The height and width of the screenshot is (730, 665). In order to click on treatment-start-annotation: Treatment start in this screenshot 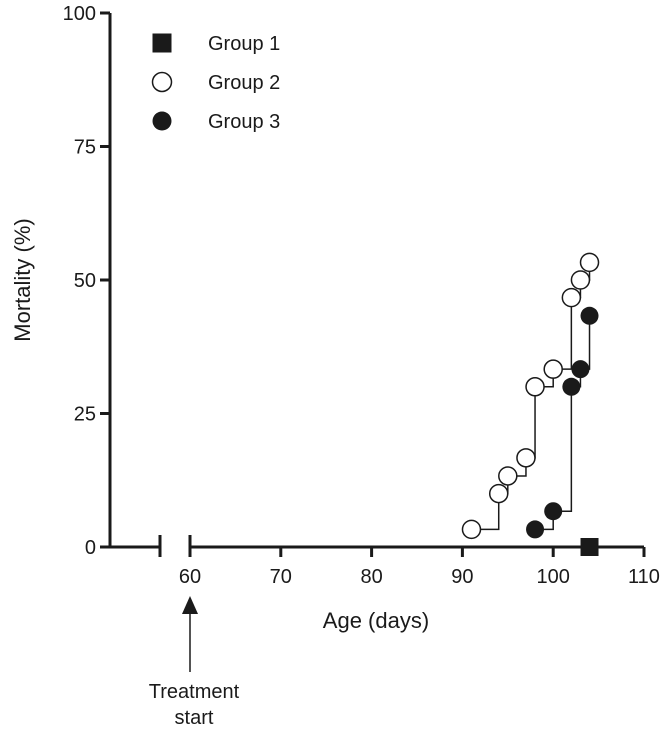, I will do `click(194, 662)`.